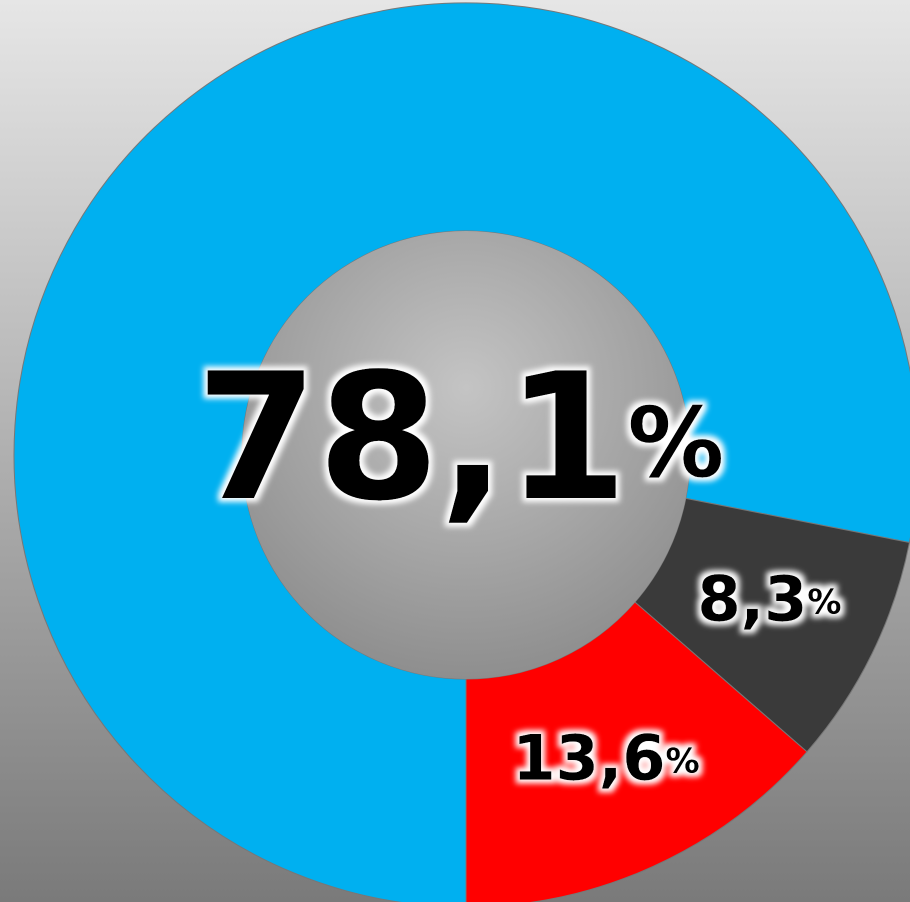 This screenshot has height=902, width=910. I want to click on label-number: 8,3, so click(753, 599).